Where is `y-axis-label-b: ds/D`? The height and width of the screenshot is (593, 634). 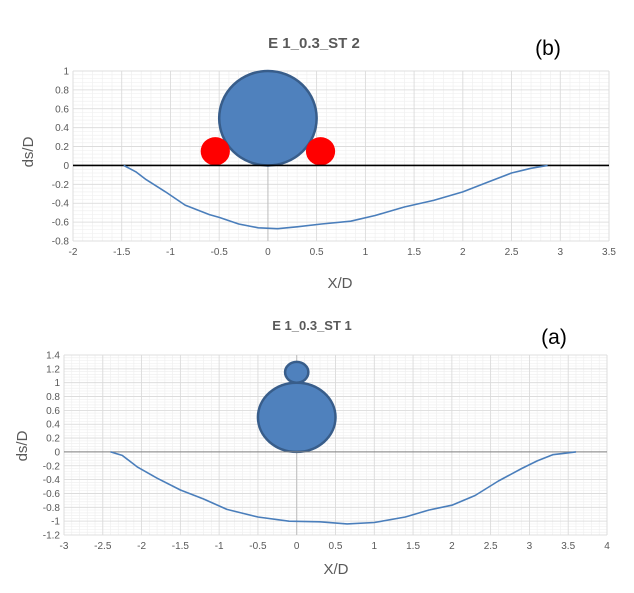 y-axis-label-b: ds/D is located at coordinates (28, 151).